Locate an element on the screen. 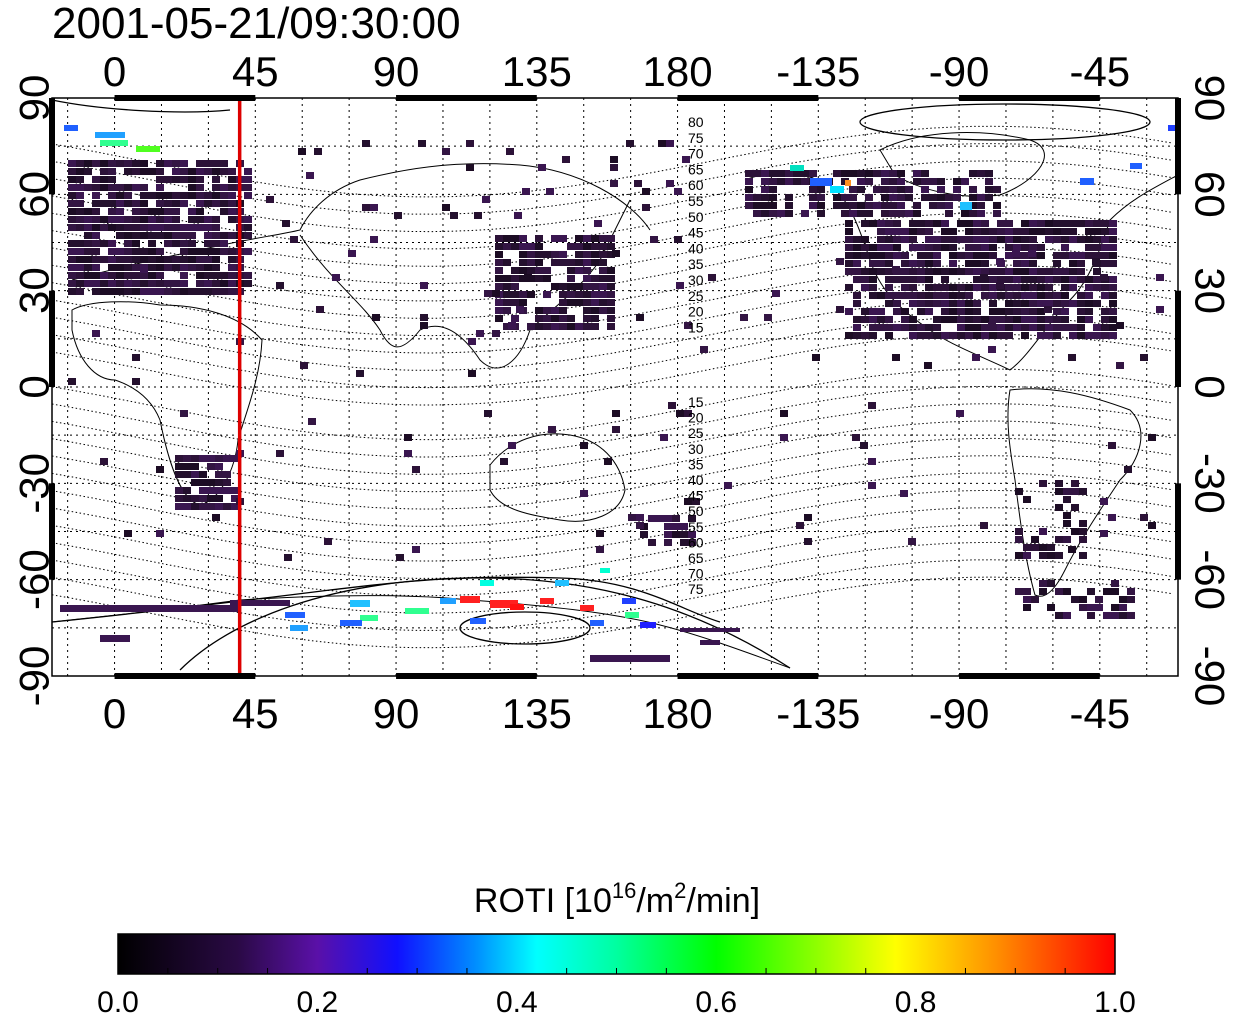  mlat-label-north: 55 is located at coordinates (696, 201).